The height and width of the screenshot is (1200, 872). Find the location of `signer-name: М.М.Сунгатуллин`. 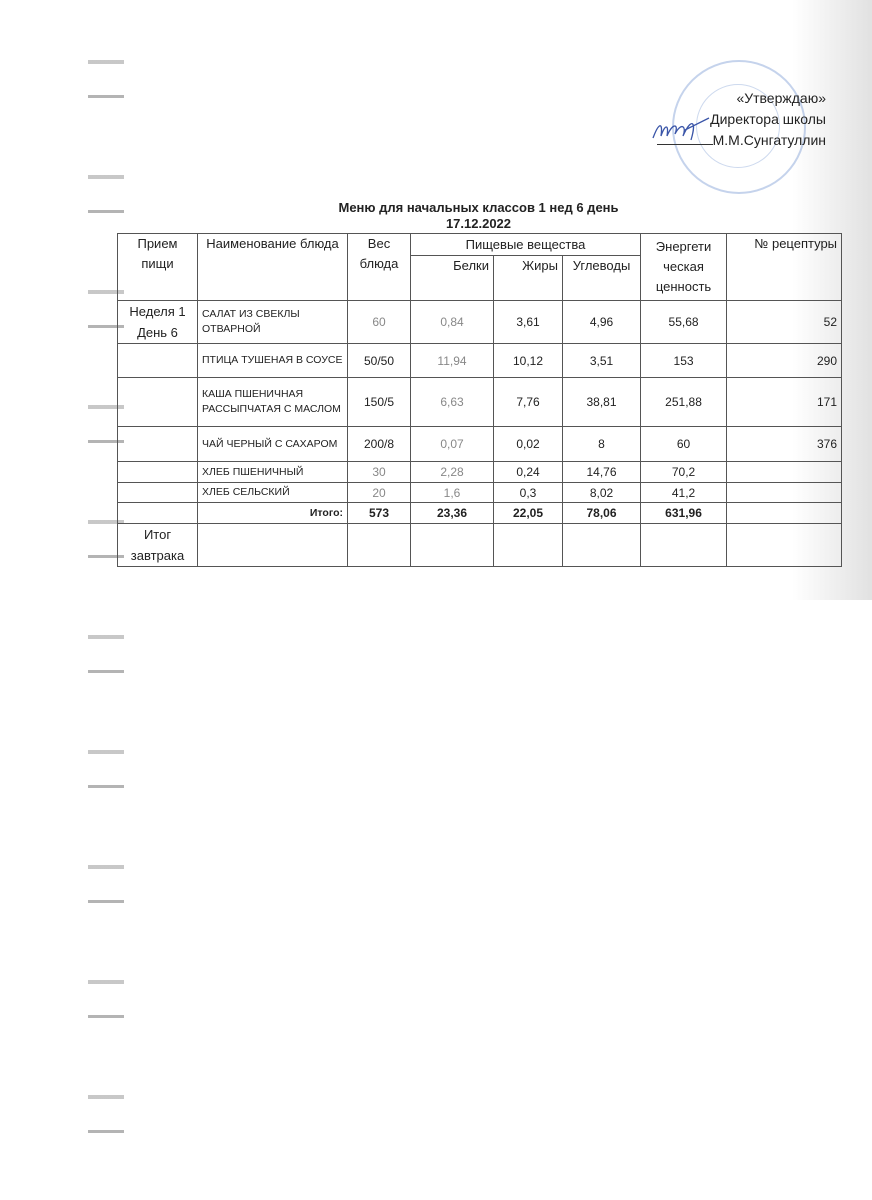

signer-name: М.М.Сунгатуллин is located at coordinates (769, 140).